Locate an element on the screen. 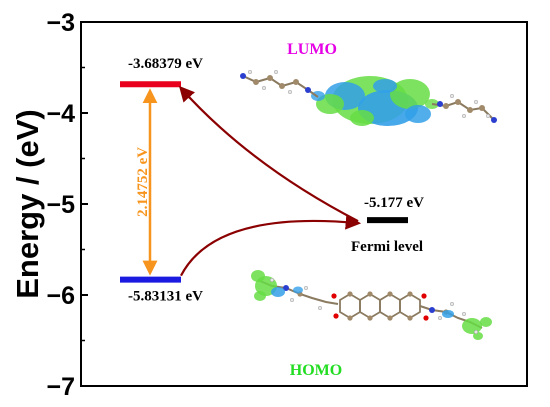  fermi-level-label: Fermi level is located at coordinates (387, 247).